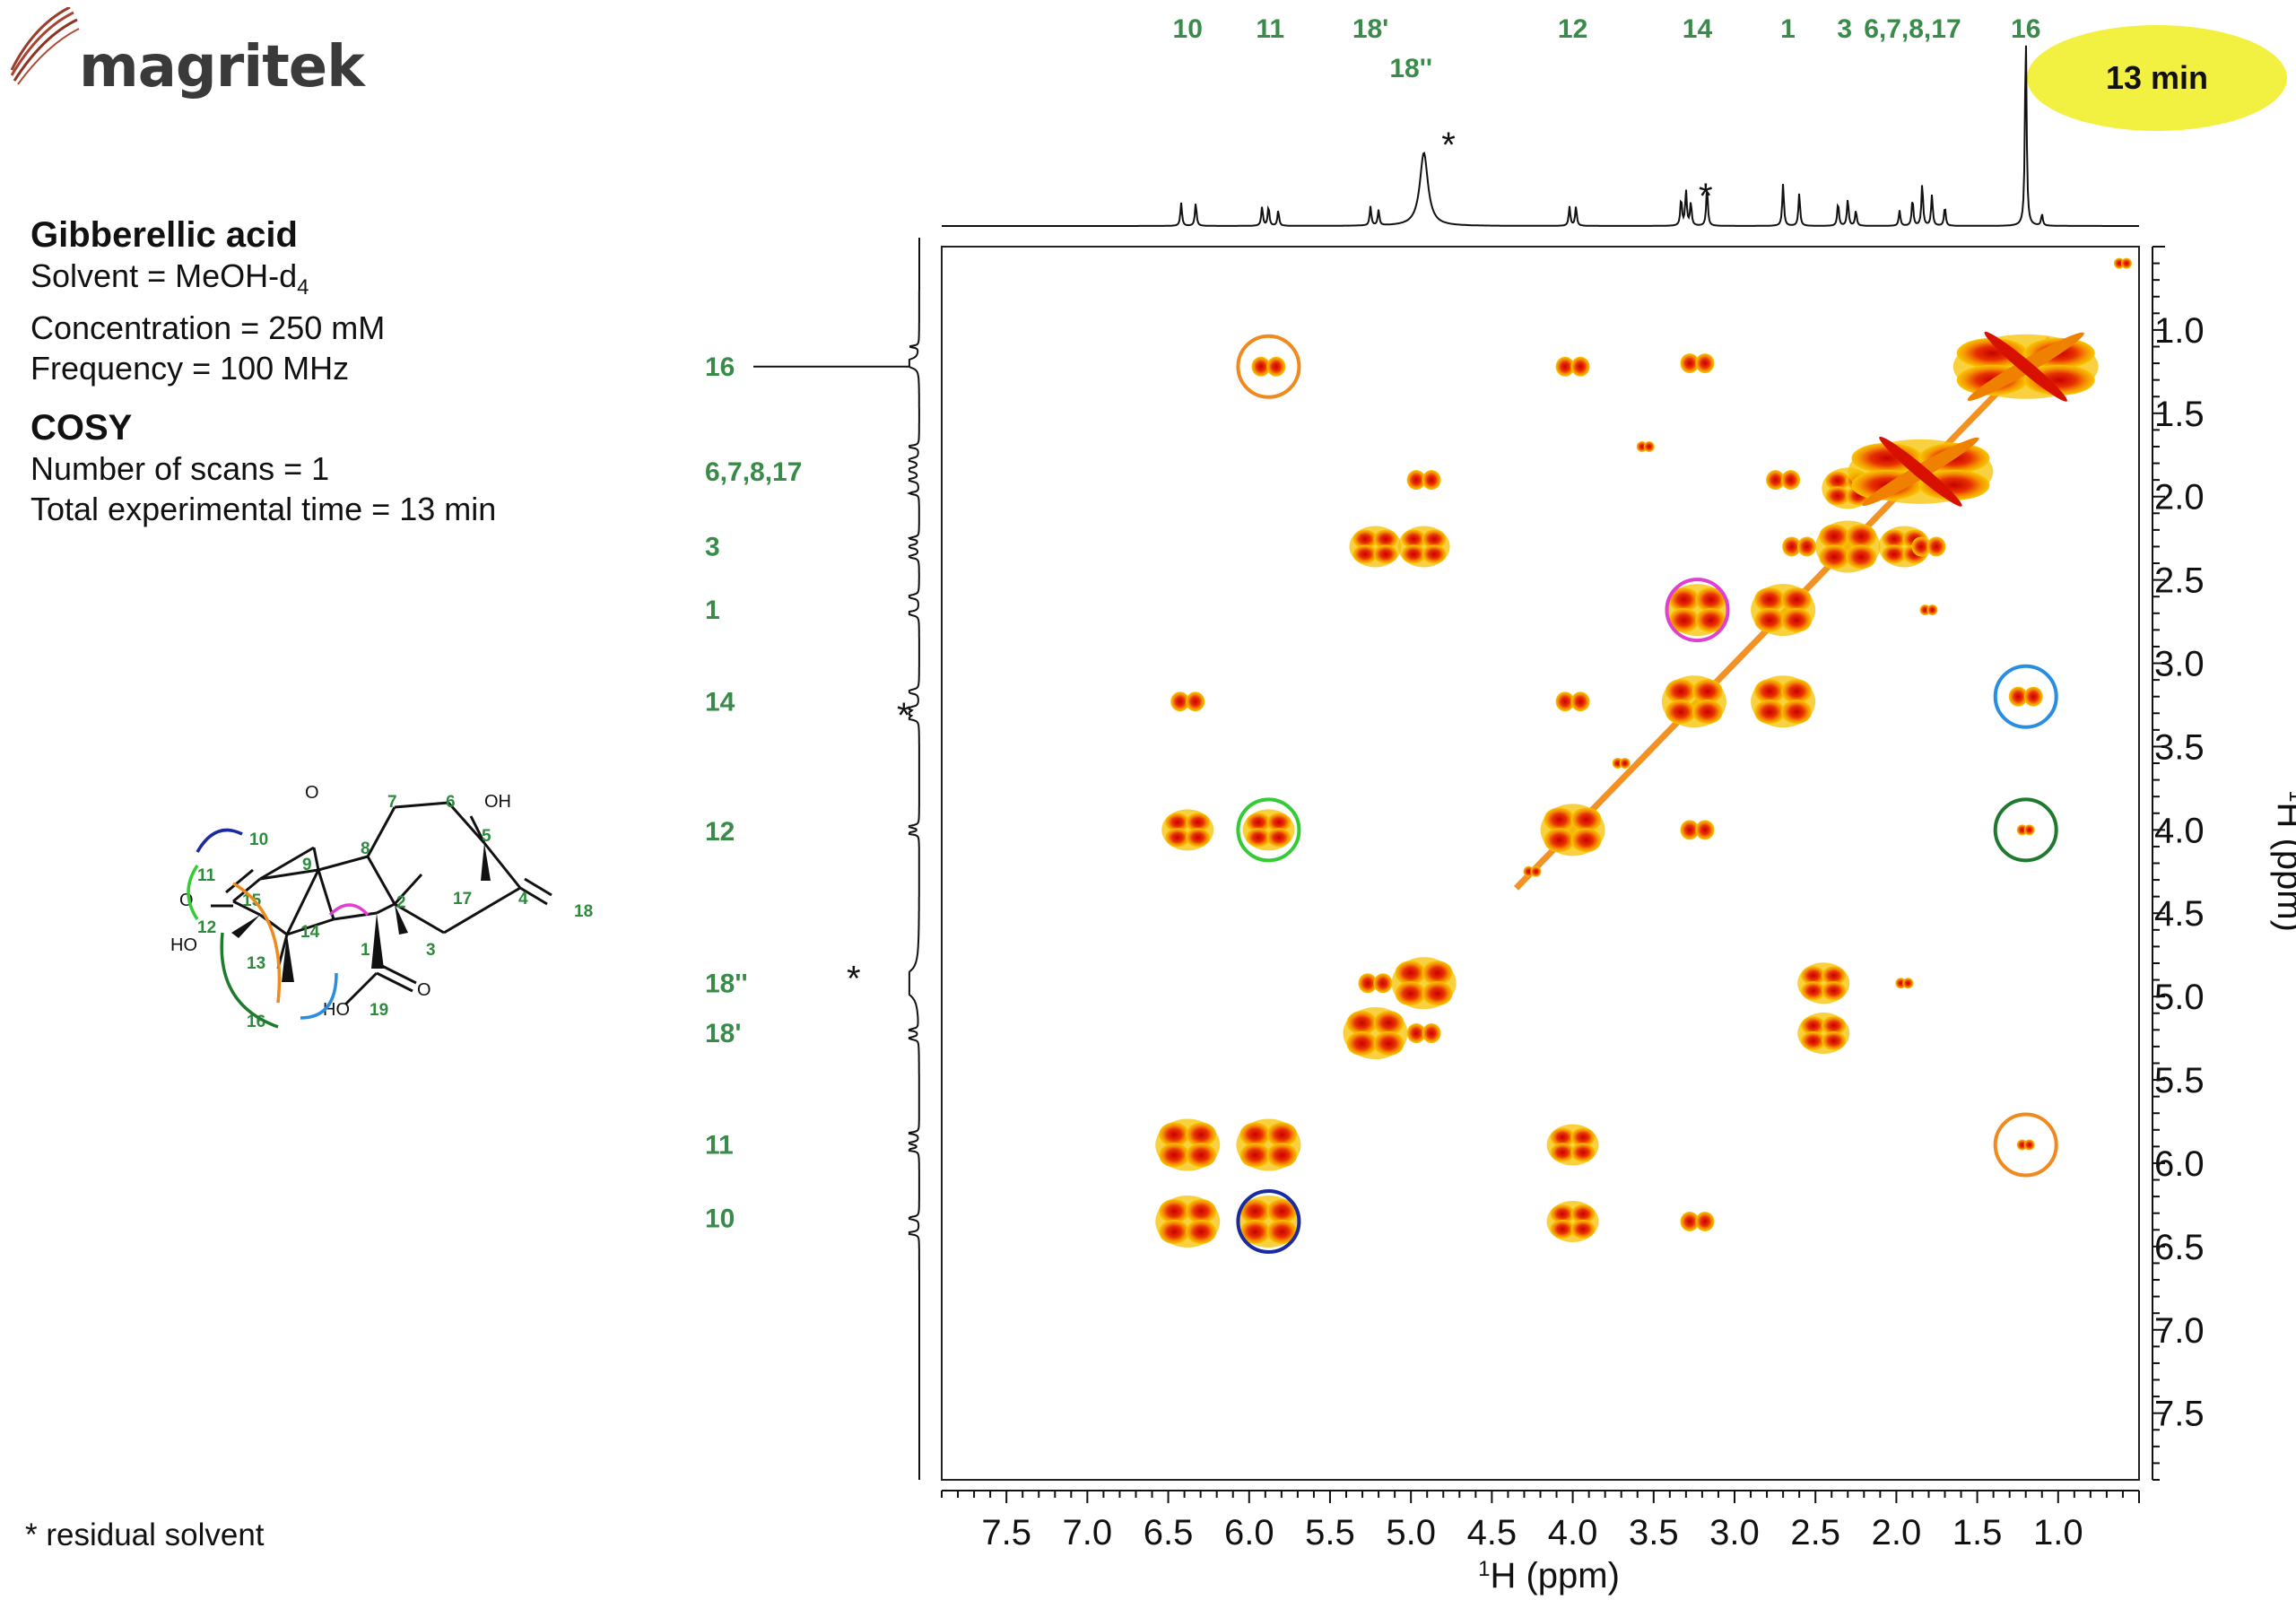  What do you see at coordinates (303, 287) in the screenshot?
I see `solvent-subscript: 4` at bounding box center [303, 287].